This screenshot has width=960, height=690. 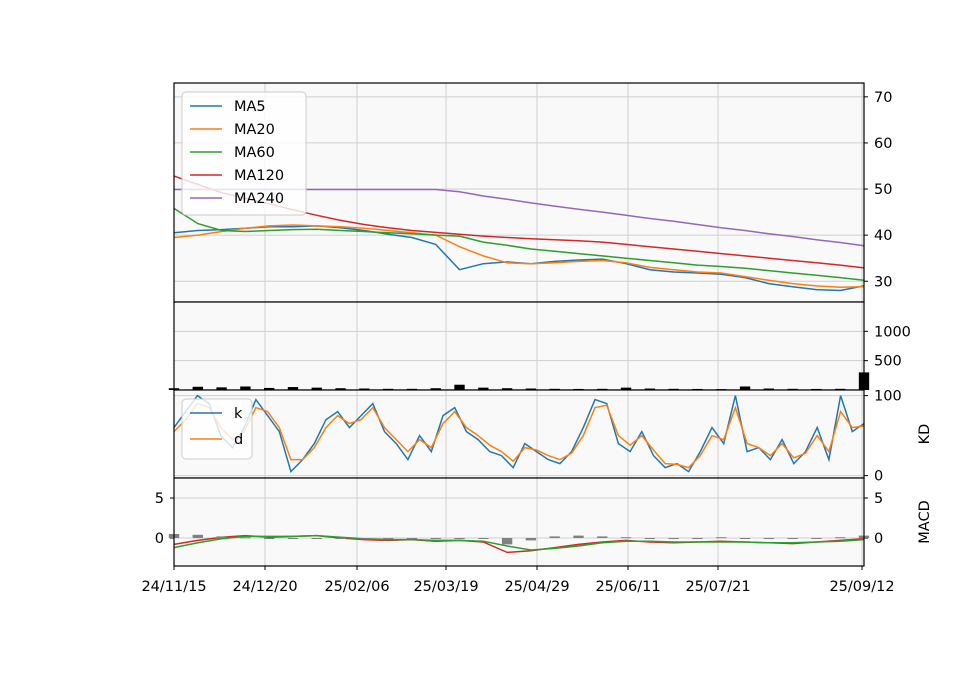 What do you see at coordinates (519, 256) in the screenshot?
I see `price-series-MA20` at bounding box center [519, 256].